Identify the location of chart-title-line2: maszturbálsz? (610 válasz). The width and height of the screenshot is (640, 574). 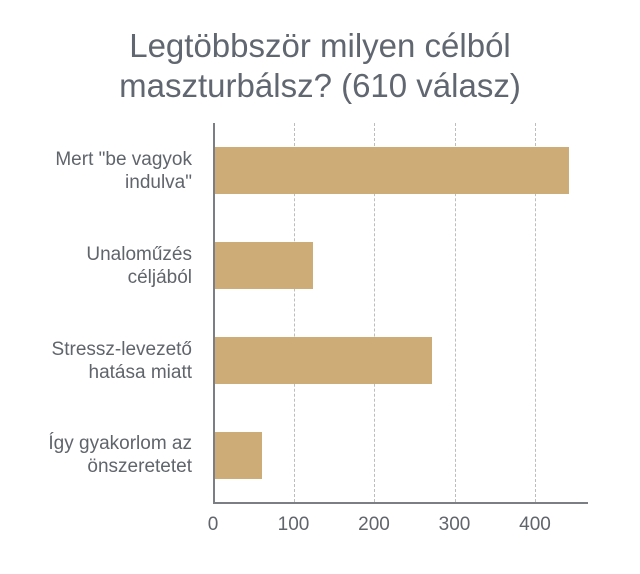
(320, 85).